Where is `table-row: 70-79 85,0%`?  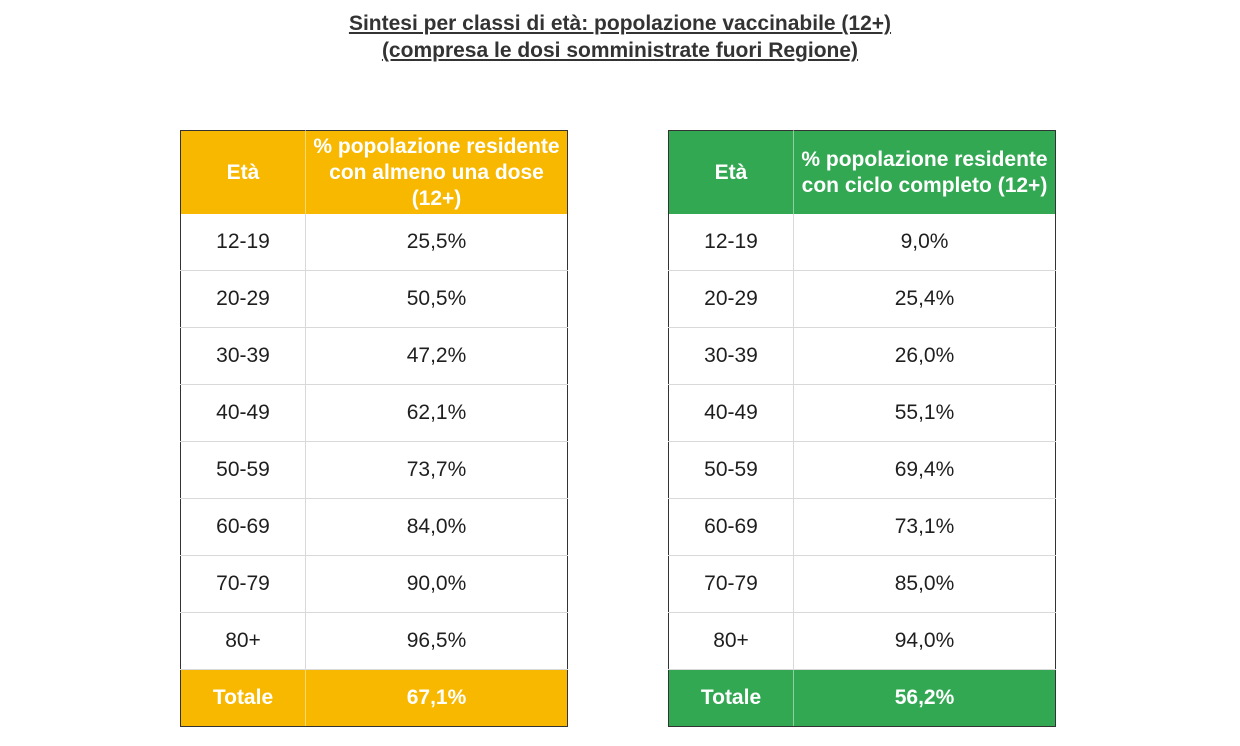
table-row: 70-79 85,0% is located at coordinates (862, 584).